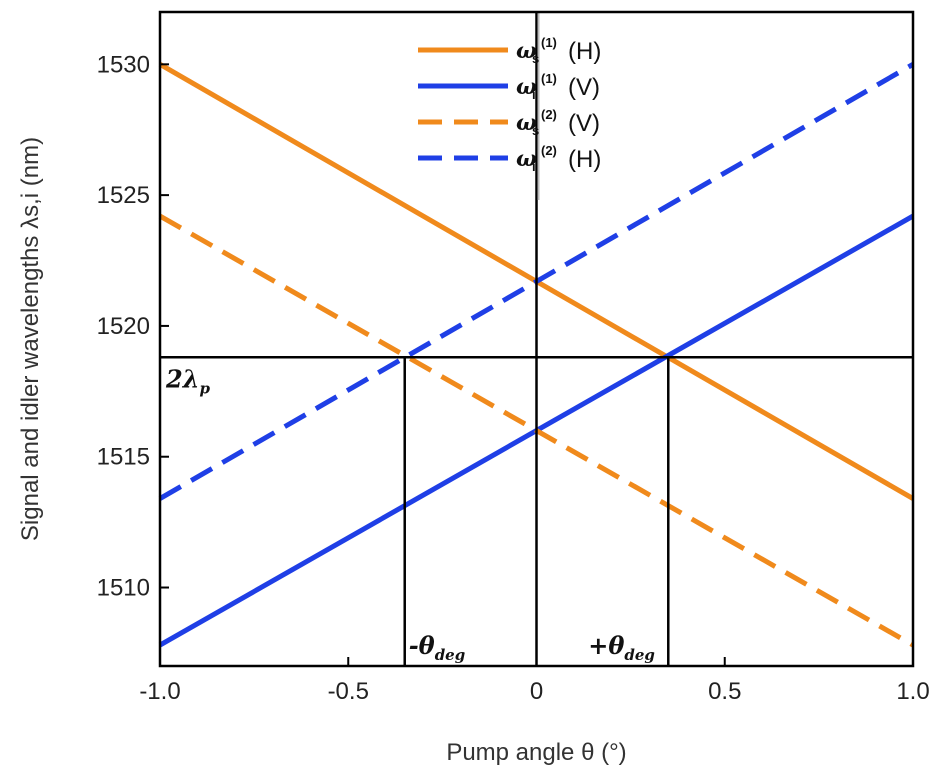  Describe the element at coordinates (123, 64) in the screenshot. I see `y-tick-label: 1530` at that location.